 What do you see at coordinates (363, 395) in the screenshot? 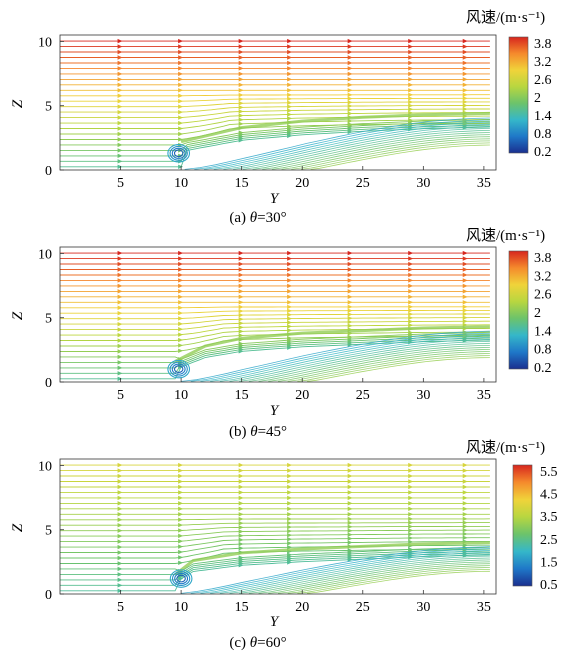
I see `x-tick-label: 25` at bounding box center [363, 395].